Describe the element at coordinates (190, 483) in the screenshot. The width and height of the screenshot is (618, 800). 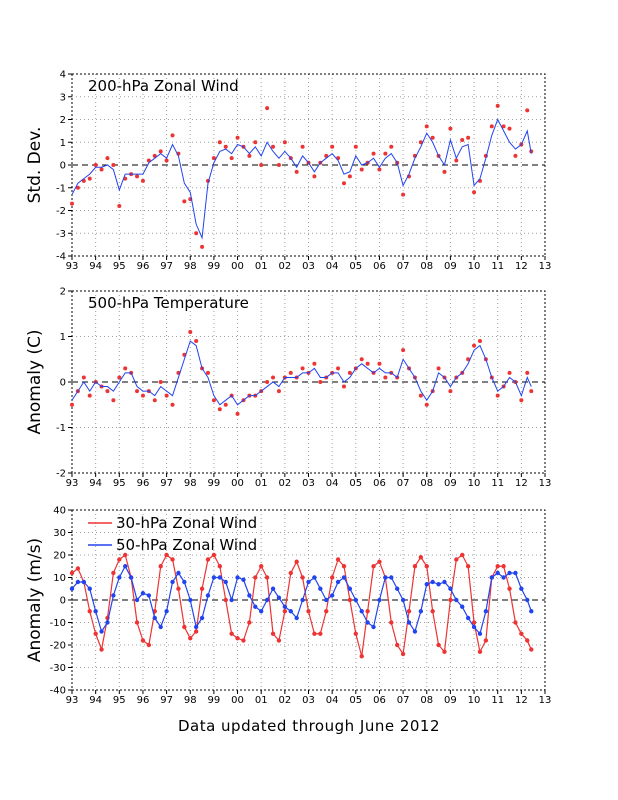
I see `x-tick-label: 98` at that location.